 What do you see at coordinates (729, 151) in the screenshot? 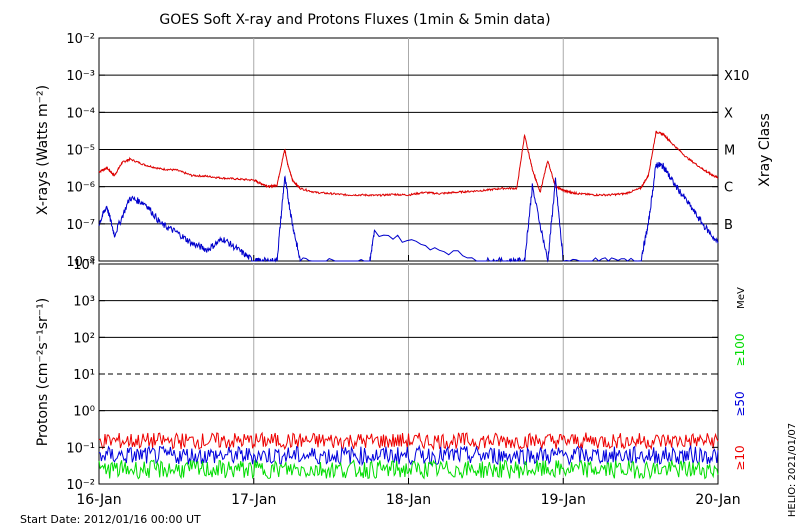
I see `xray-class-label: M` at bounding box center [729, 151].